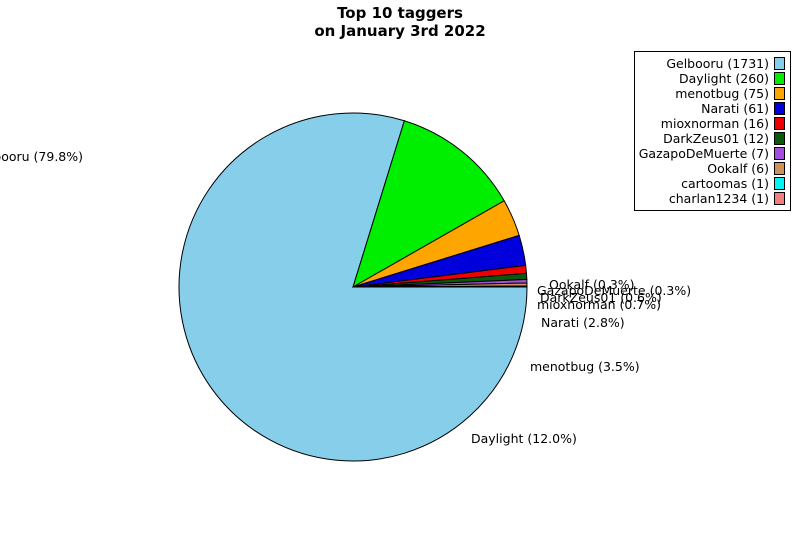  What do you see at coordinates (400, 31) in the screenshot?
I see `title-line-2: on January 3rd 2022` at bounding box center [400, 31].